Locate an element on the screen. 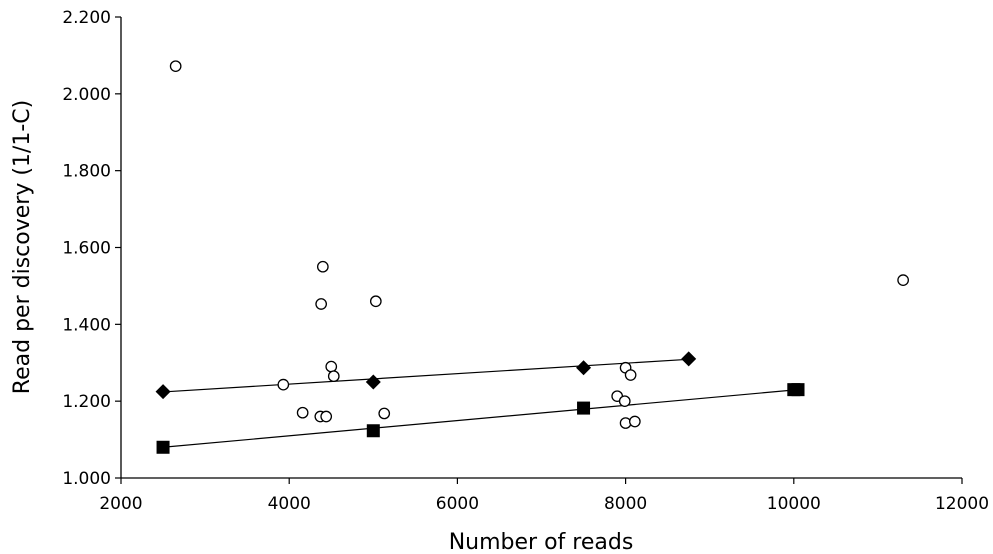  y-tick-label: 2.000 is located at coordinates (86, 95).